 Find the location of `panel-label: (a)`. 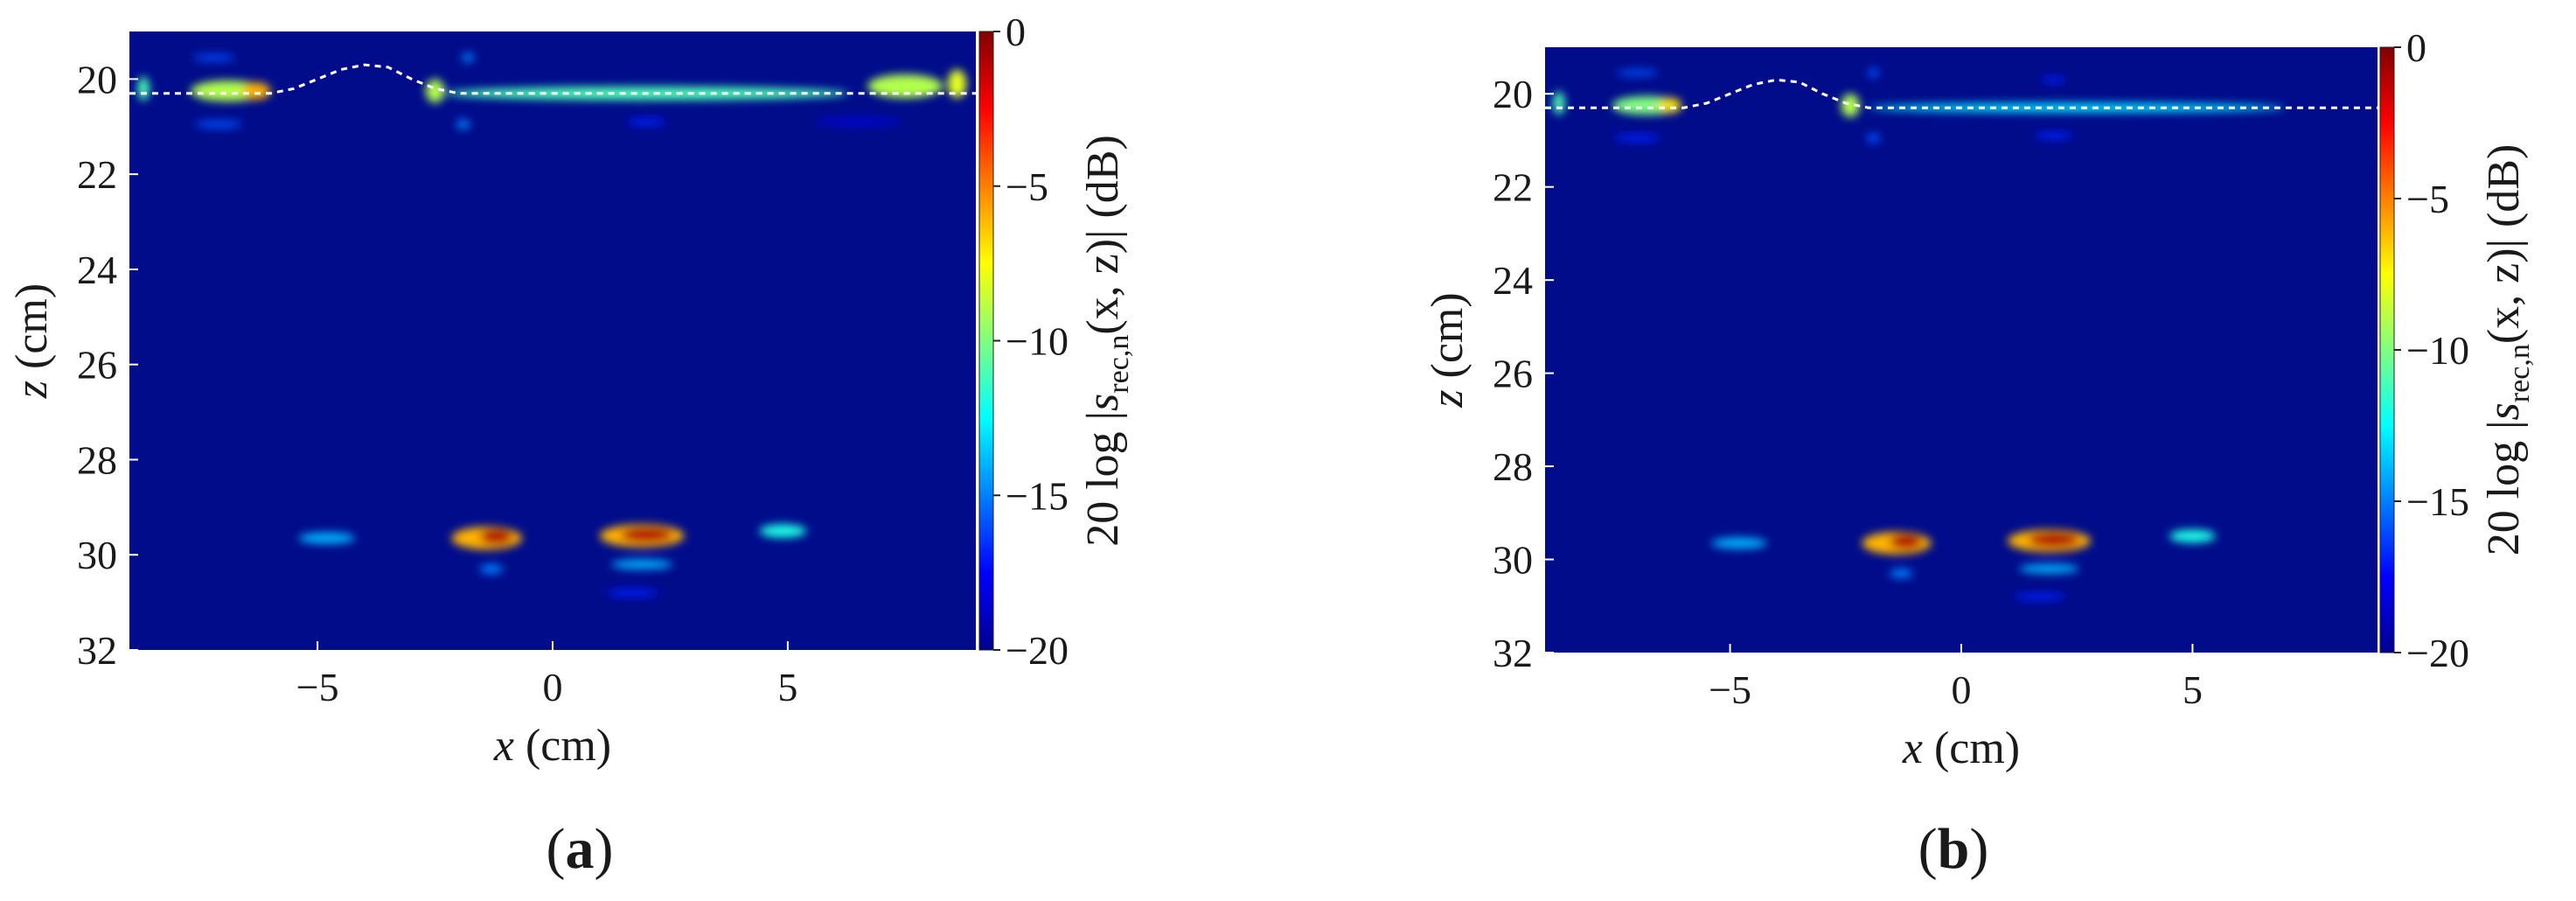

panel-label: (a) is located at coordinates (580, 849).